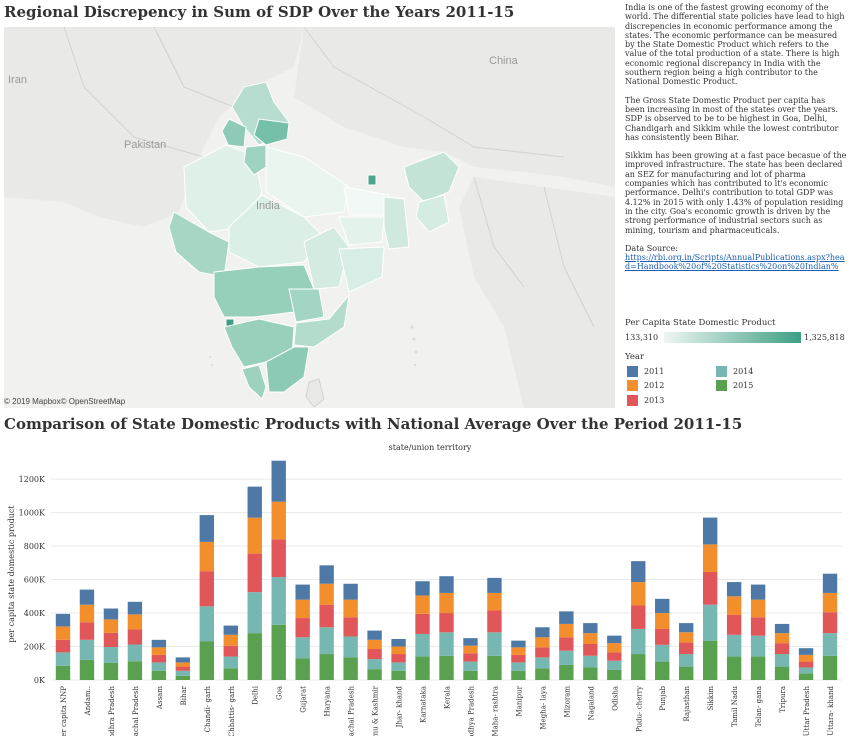 This screenshot has height=738, width=851. I want to click on legend-item-2013: 2013, so click(645, 400).